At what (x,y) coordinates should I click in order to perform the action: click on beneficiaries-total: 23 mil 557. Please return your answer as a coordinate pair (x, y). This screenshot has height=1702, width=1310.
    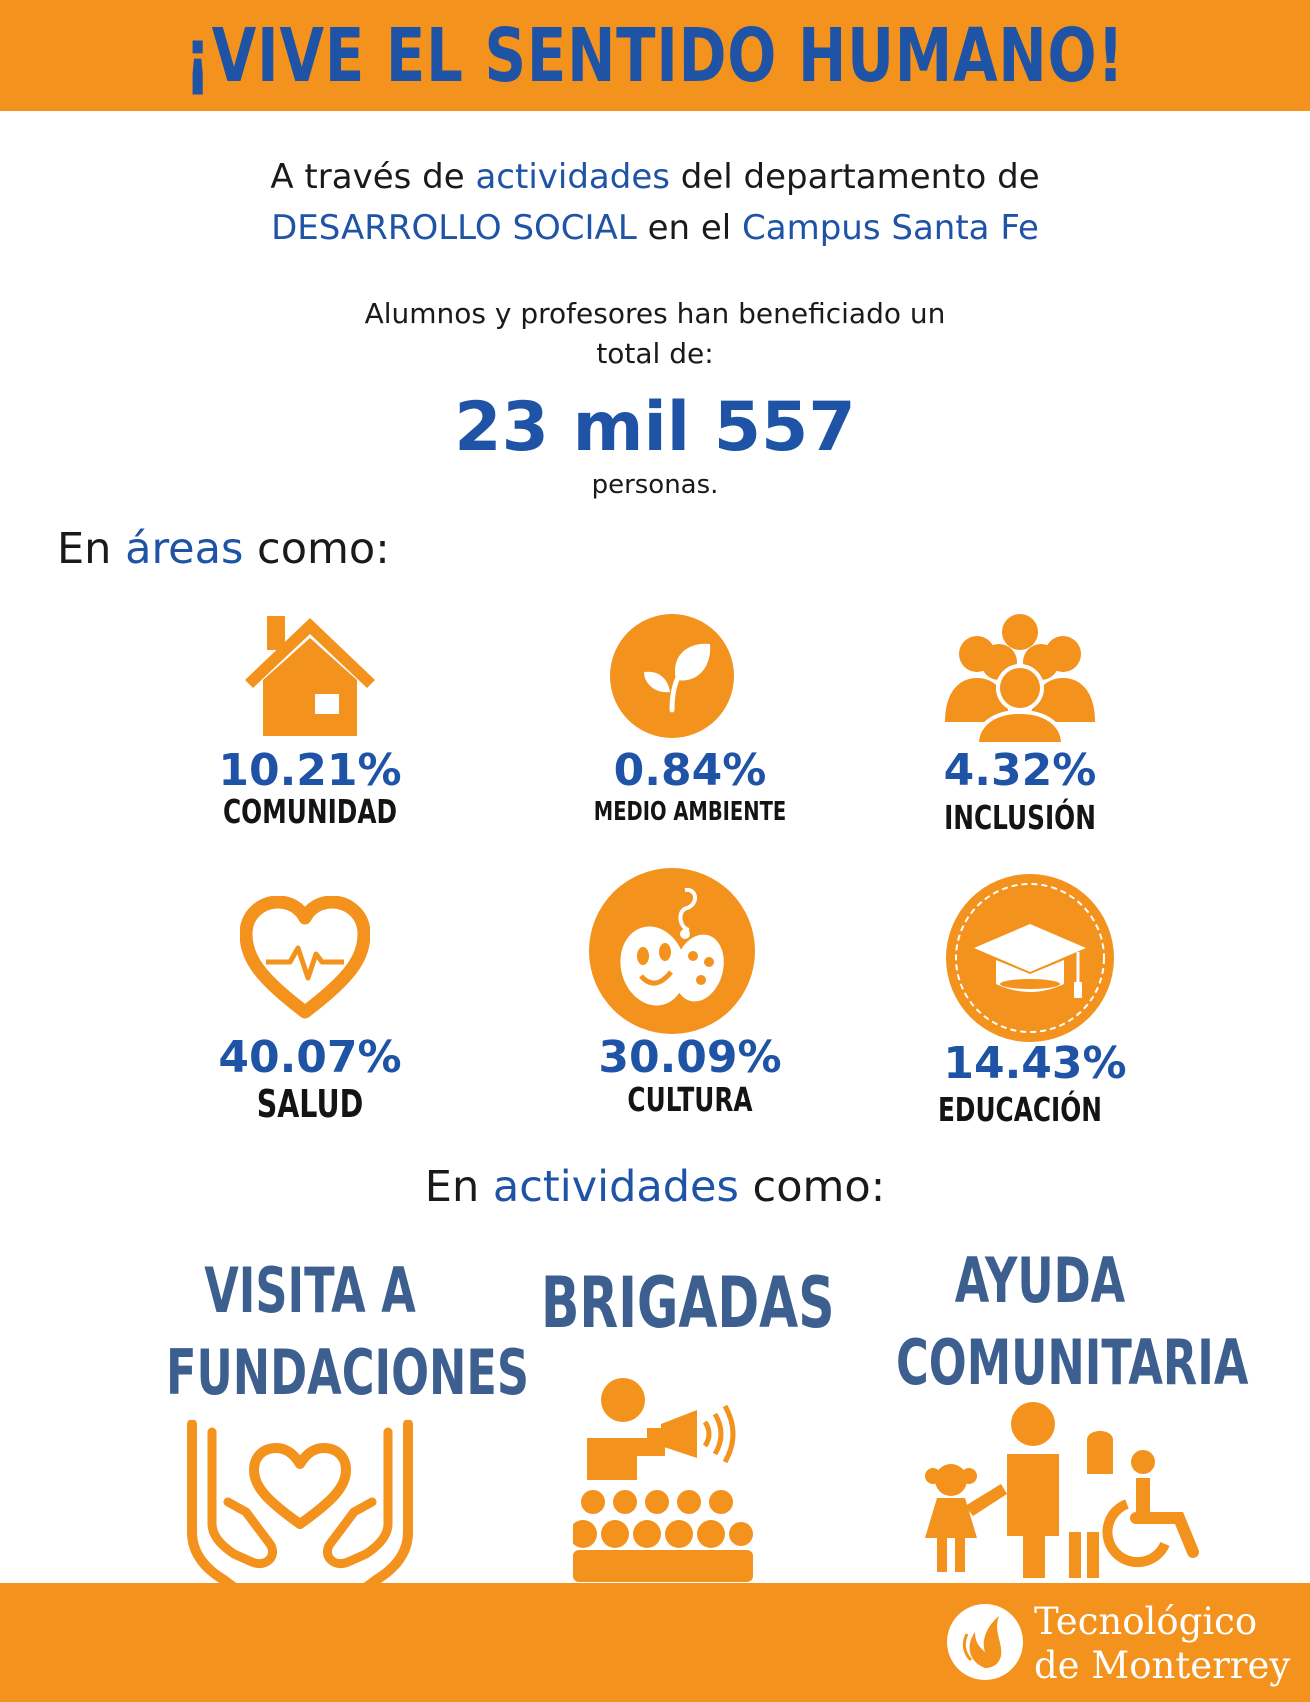
    Looking at the image, I should click on (655, 427).